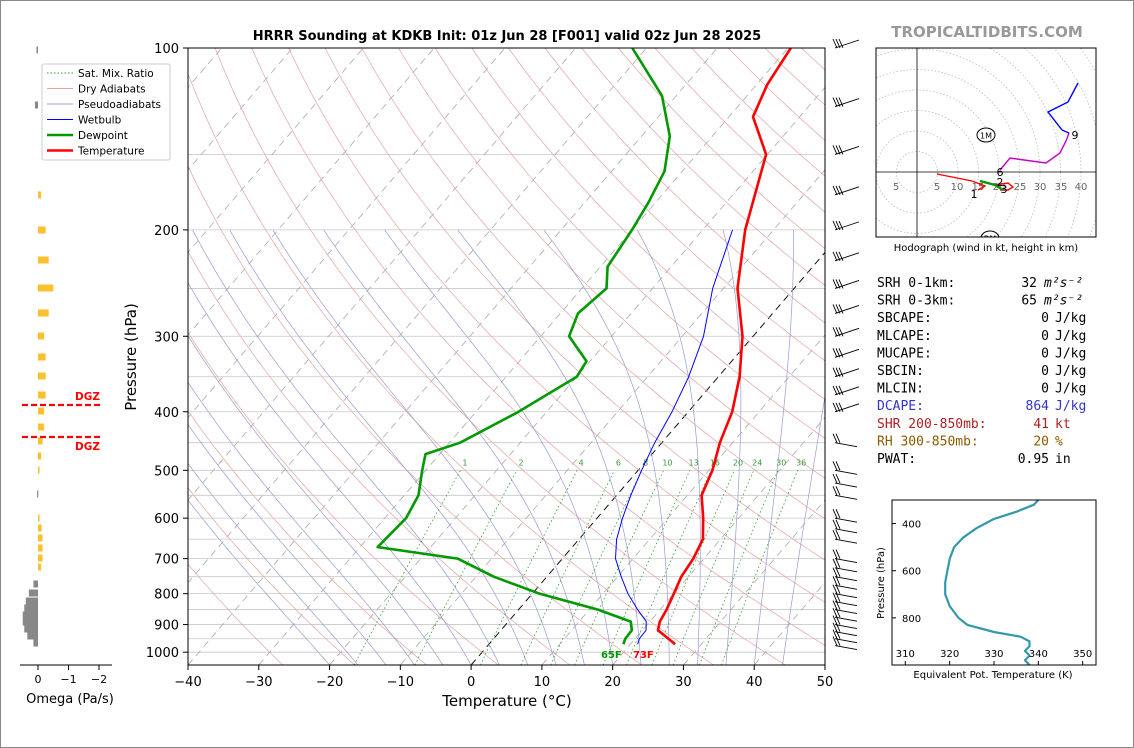 The image size is (1134, 748). Describe the element at coordinates (116, 74) in the screenshot. I see `legend-label: Sat. Mix. Ratio` at that location.